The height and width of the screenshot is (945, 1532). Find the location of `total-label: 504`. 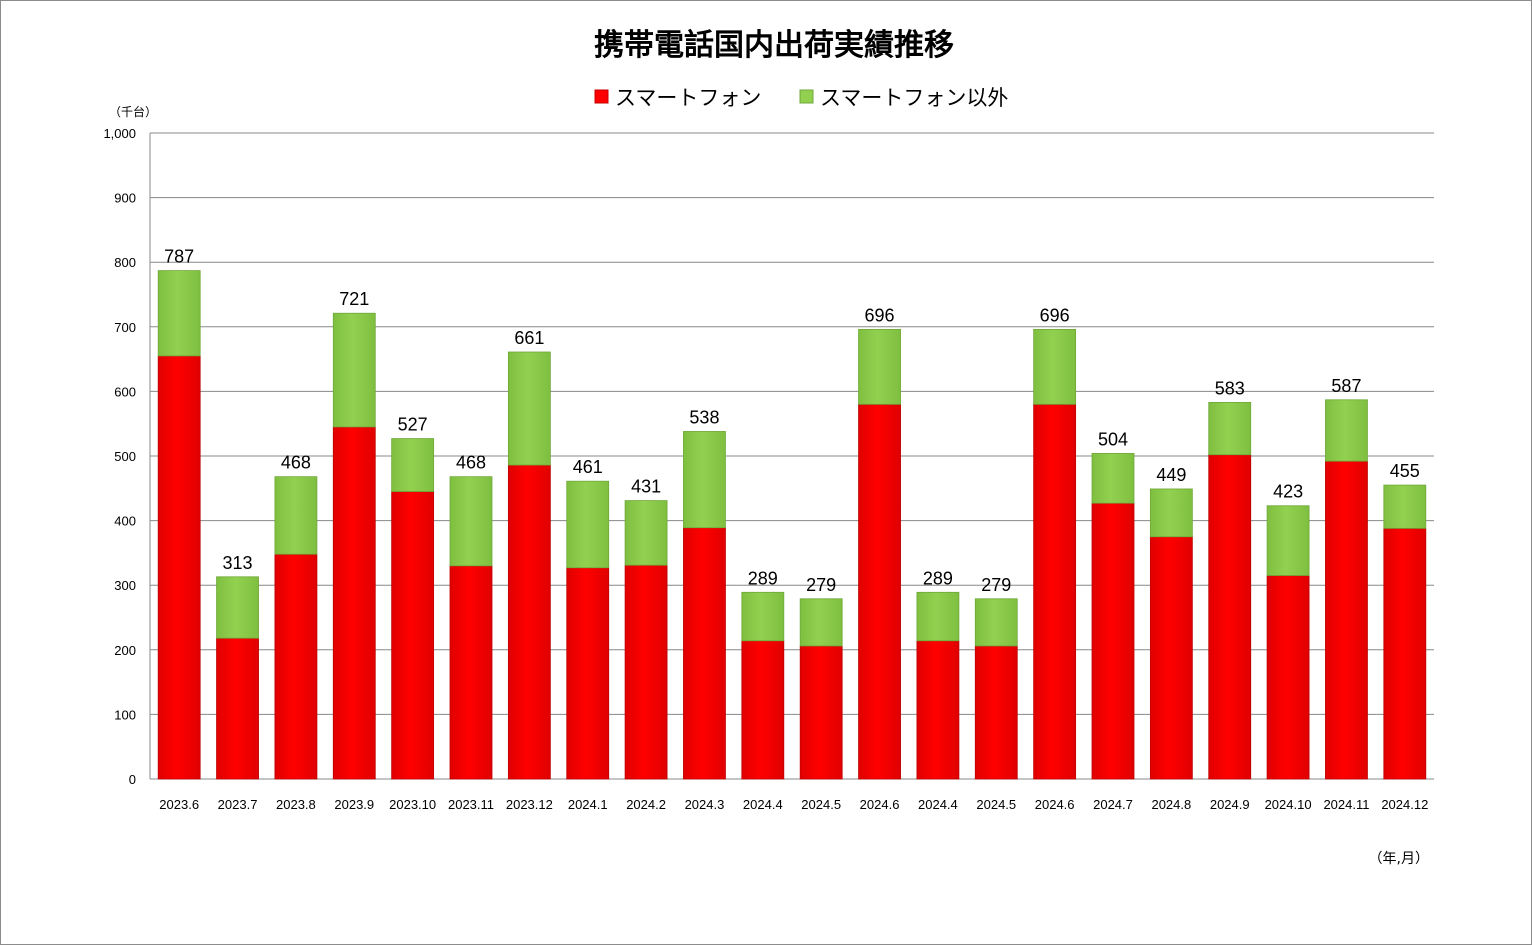

total-label: 504 is located at coordinates (1113, 439).